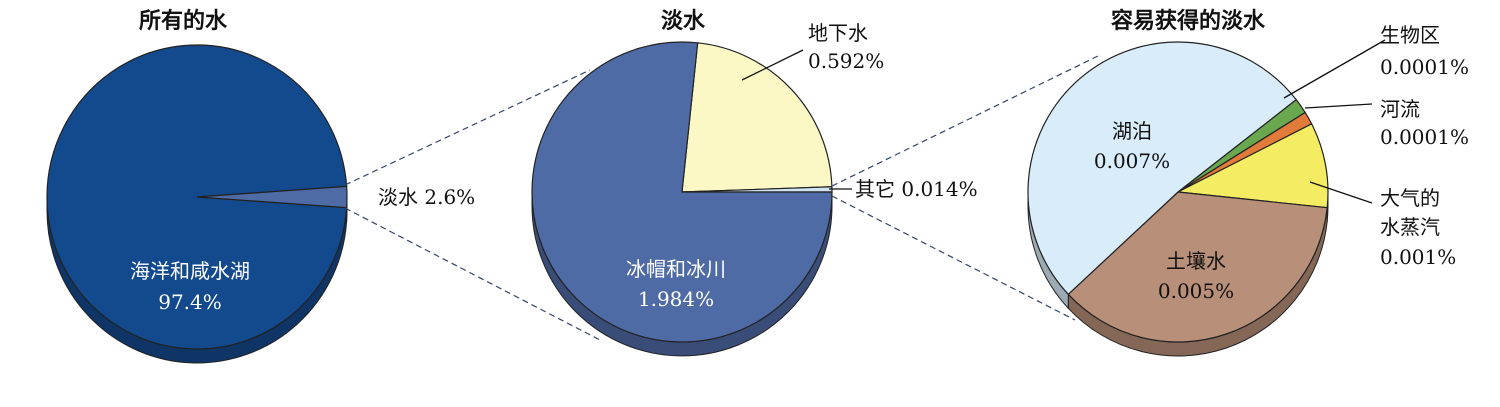  Describe the element at coordinates (190, 302) in the screenshot. I see `label-ocean-value: 97.4%` at that location.